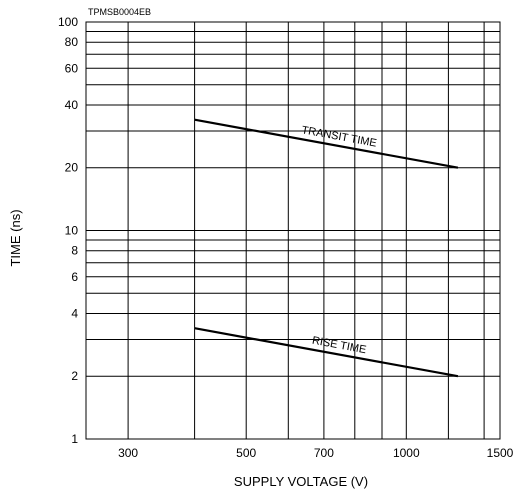 The height and width of the screenshot is (498, 522). Describe the element at coordinates (119, 12) in the screenshot. I see `document-code: TPMSB0004EB` at that location.